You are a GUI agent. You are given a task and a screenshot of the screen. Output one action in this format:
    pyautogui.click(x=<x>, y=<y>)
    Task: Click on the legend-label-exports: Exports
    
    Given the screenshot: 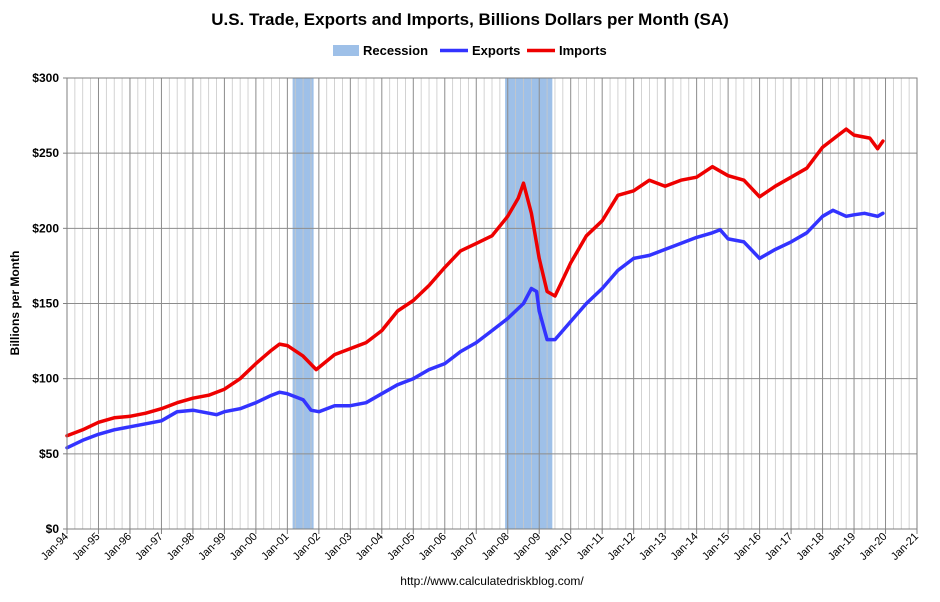 What is the action you would take?
    pyautogui.click(x=496, y=50)
    